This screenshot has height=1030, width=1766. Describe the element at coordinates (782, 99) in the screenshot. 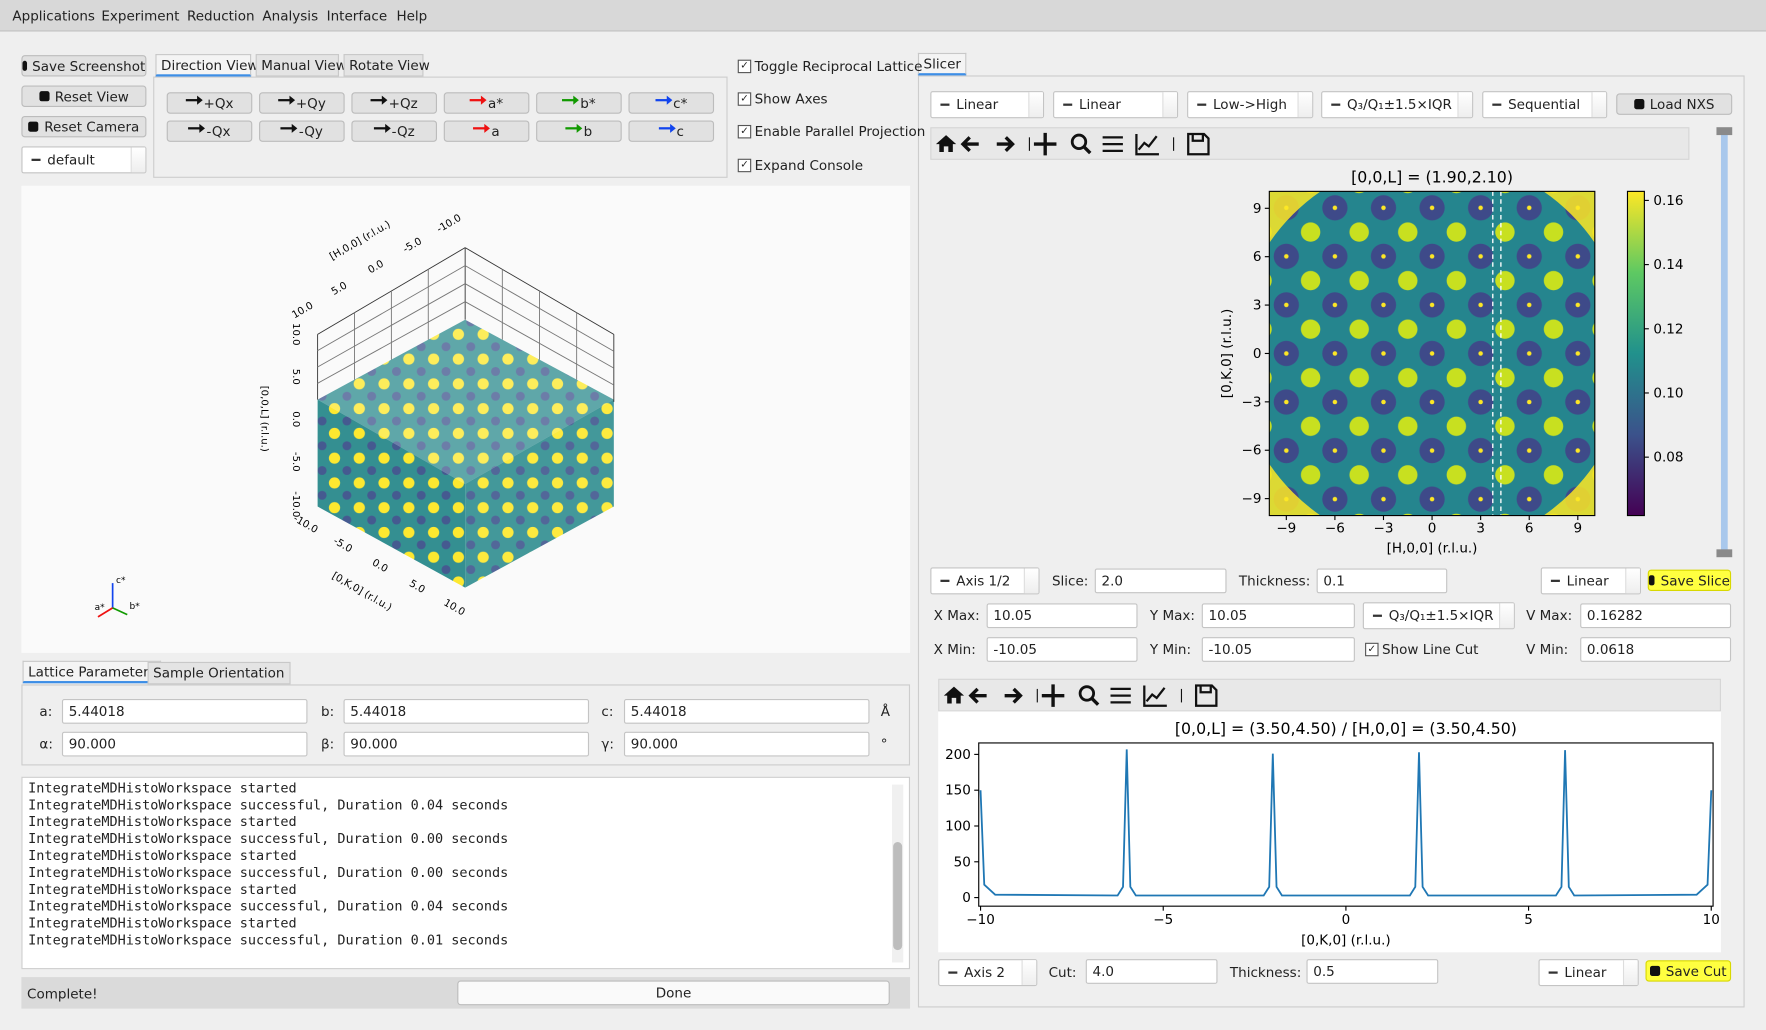

I see `option-checkbox: Show Axes` at that location.